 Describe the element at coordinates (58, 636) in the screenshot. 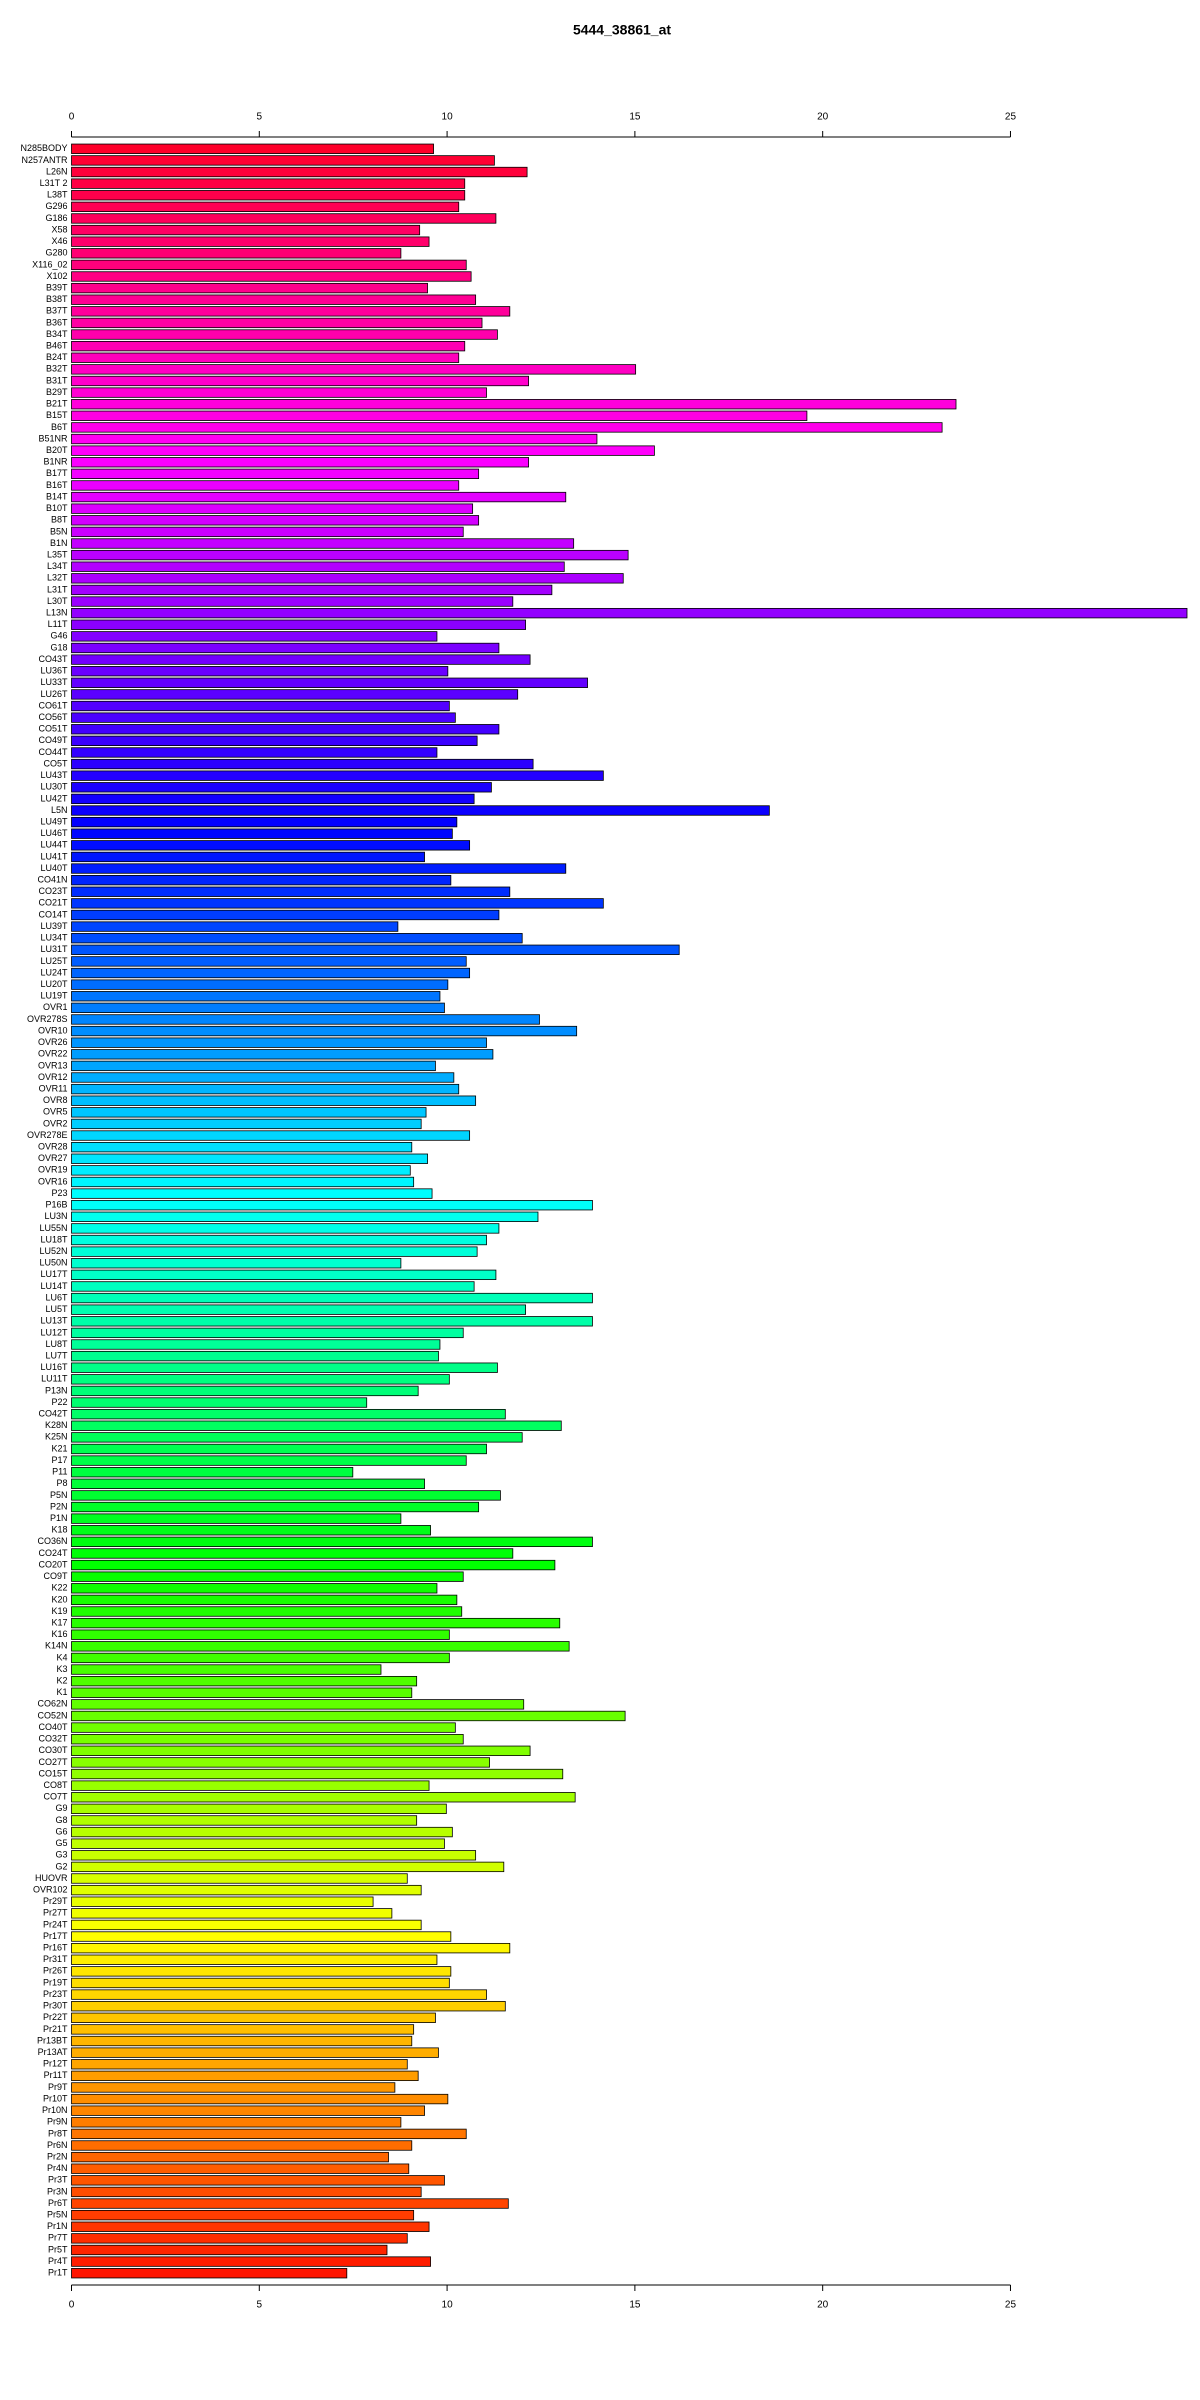

I see `category-label: G46` at that location.